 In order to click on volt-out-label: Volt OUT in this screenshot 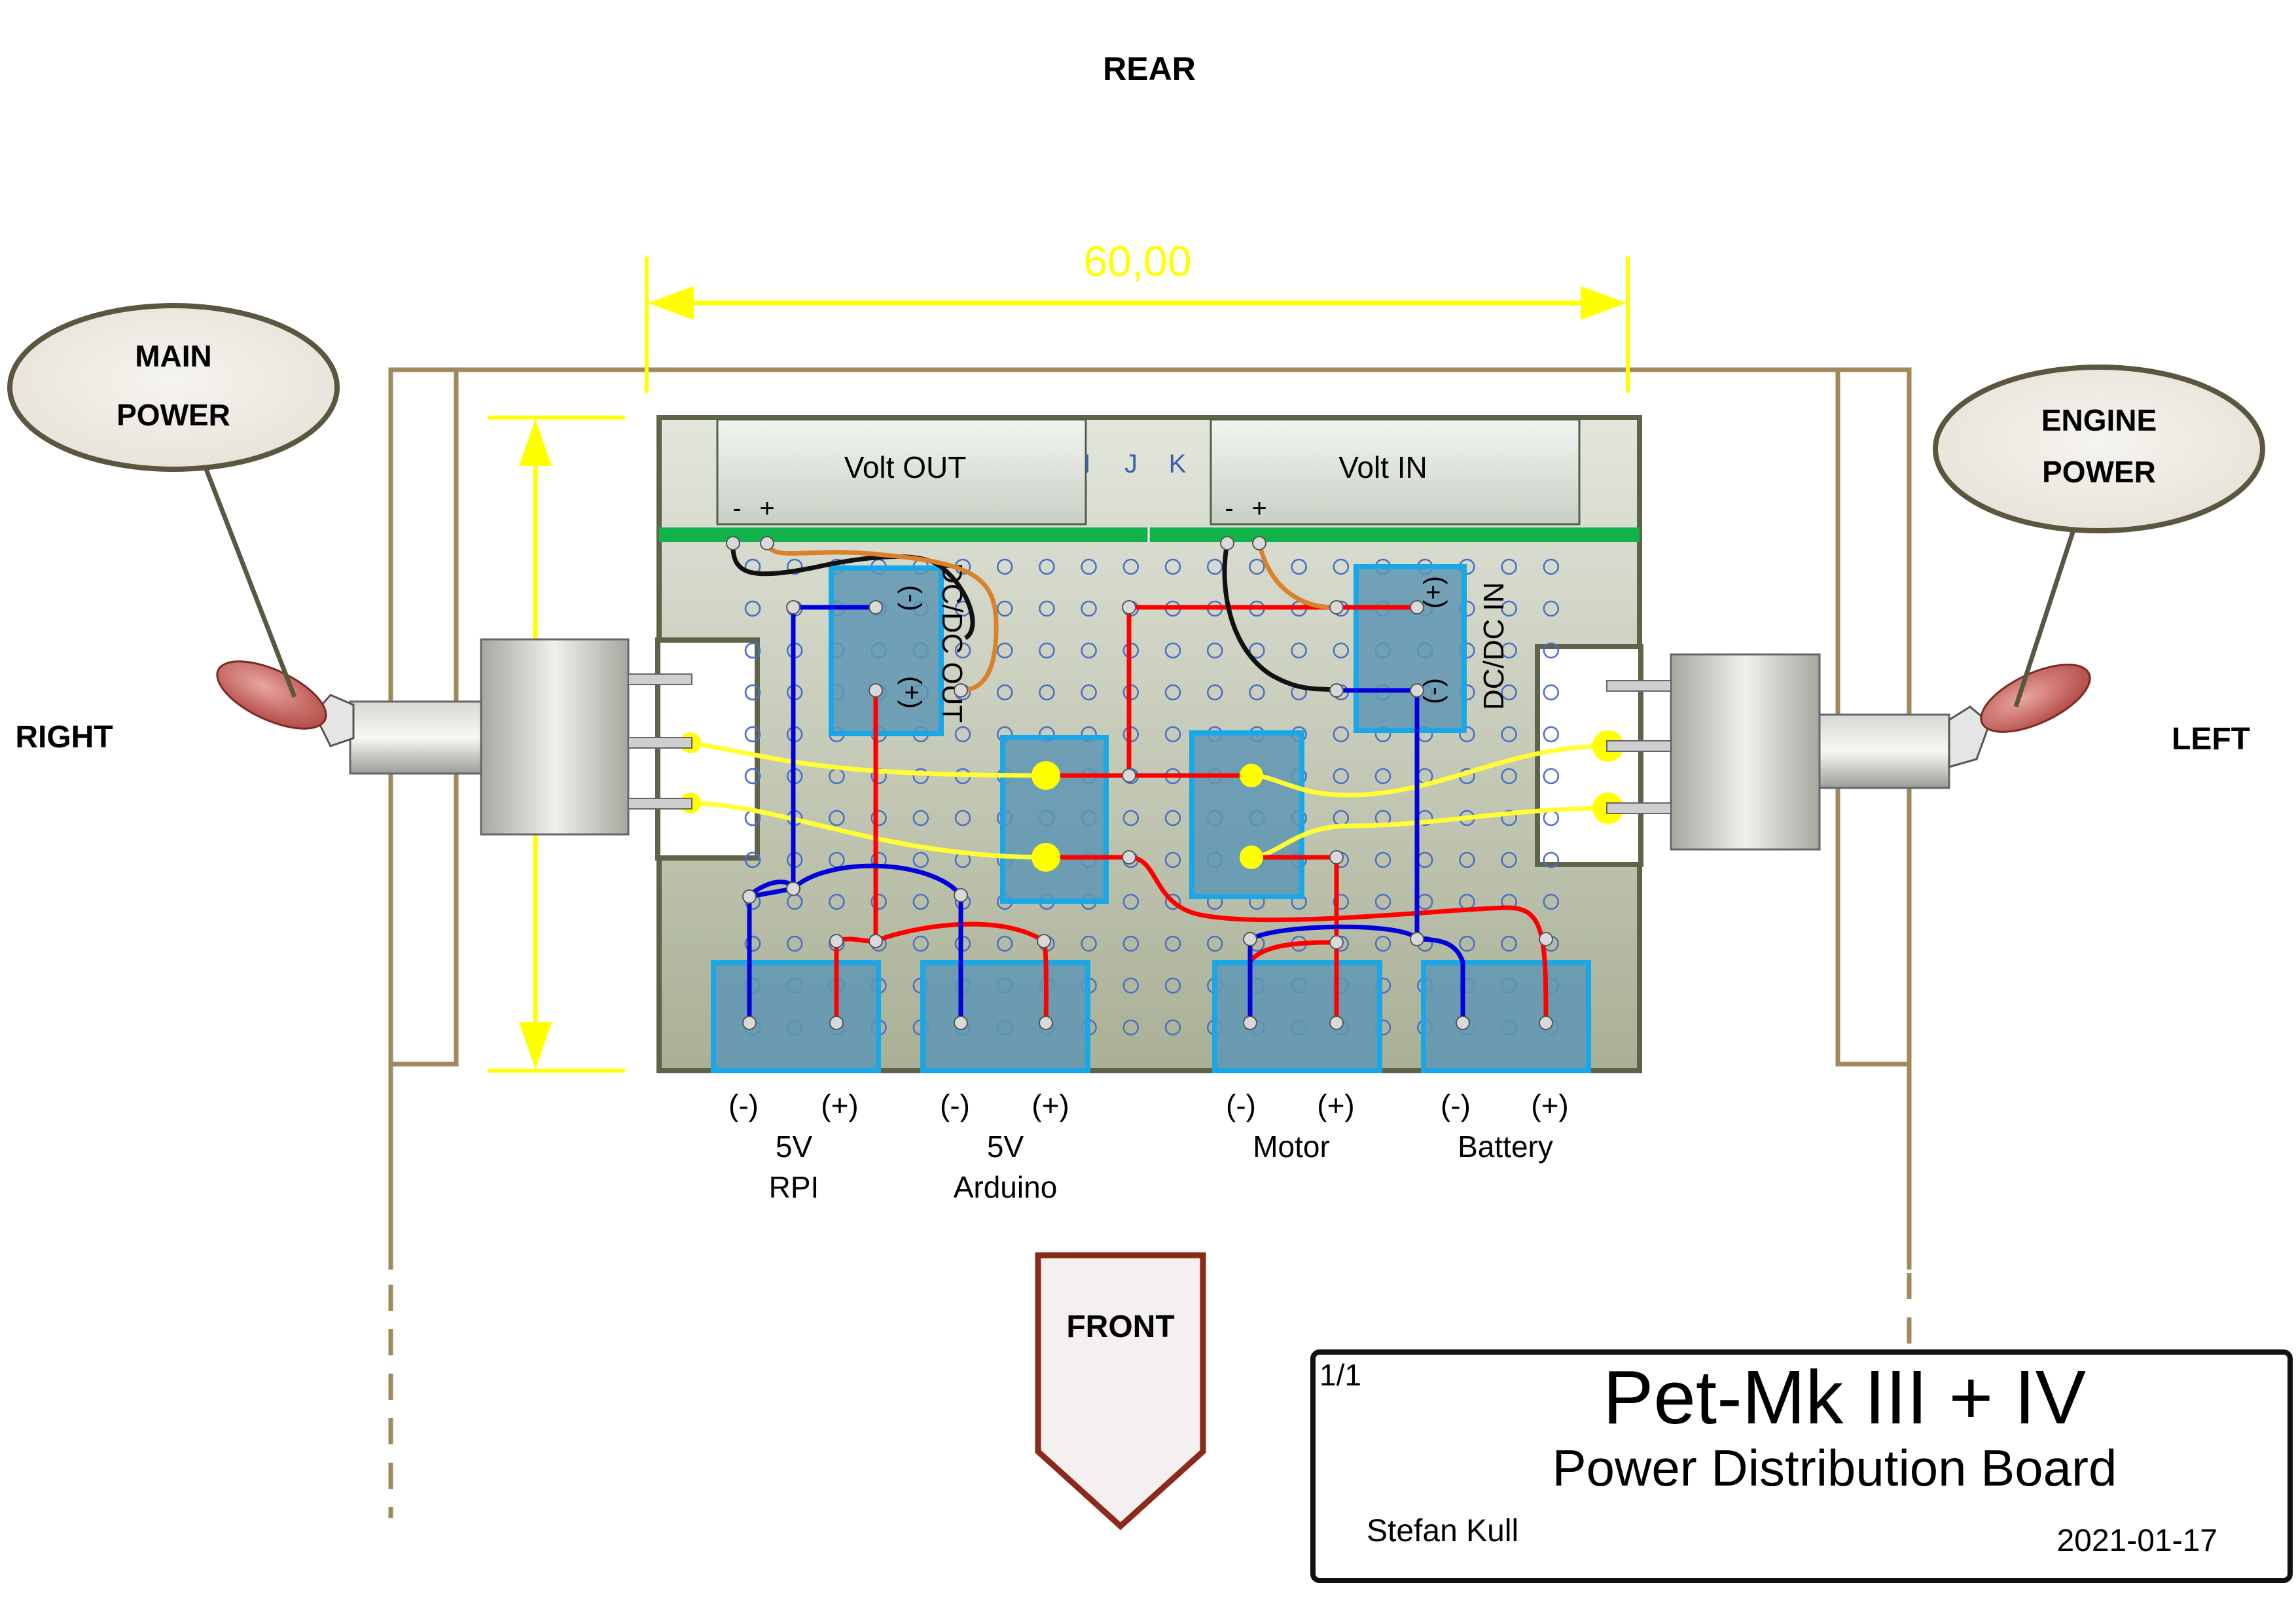, I will do `click(906, 467)`.